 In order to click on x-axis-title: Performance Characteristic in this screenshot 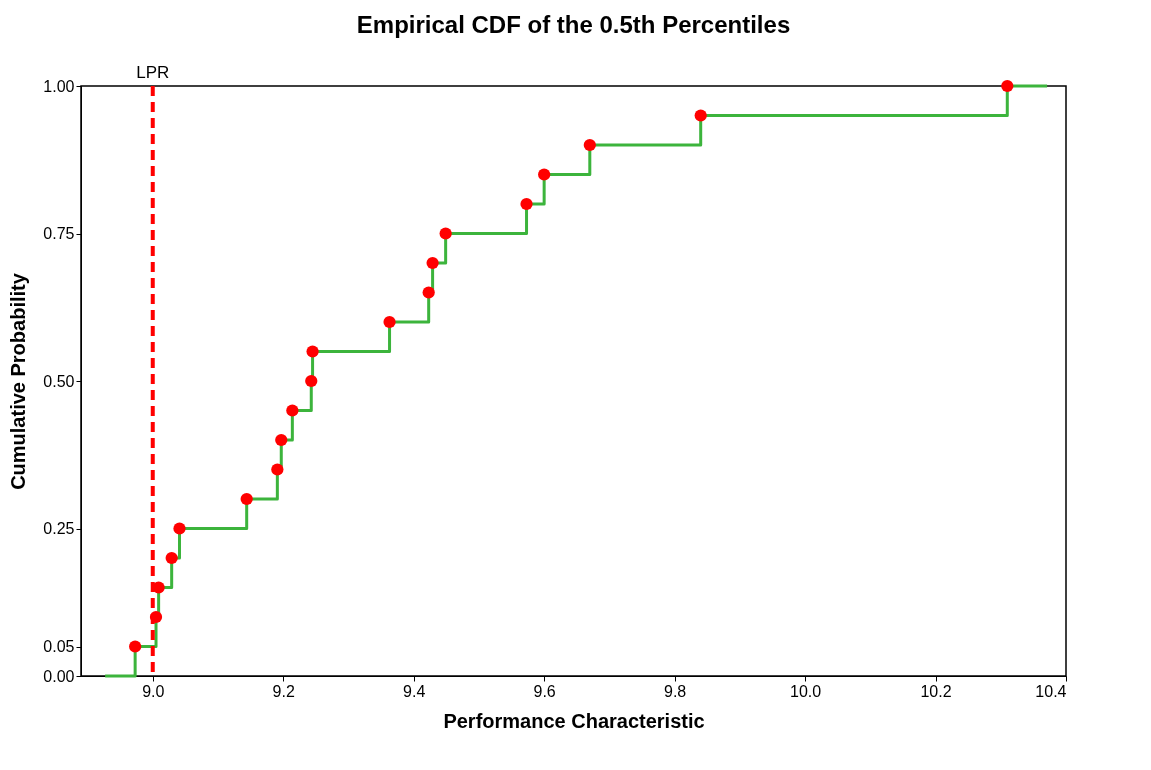, I will do `click(574, 720)`.